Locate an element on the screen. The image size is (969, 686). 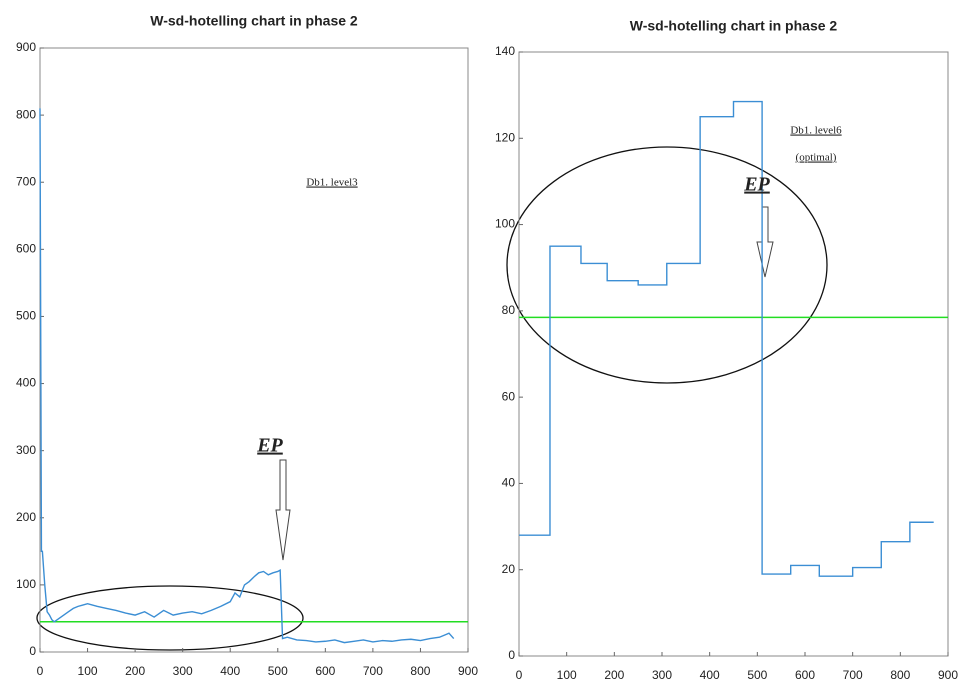
y-tick-label: 80 is located at coordinates (509, 310).